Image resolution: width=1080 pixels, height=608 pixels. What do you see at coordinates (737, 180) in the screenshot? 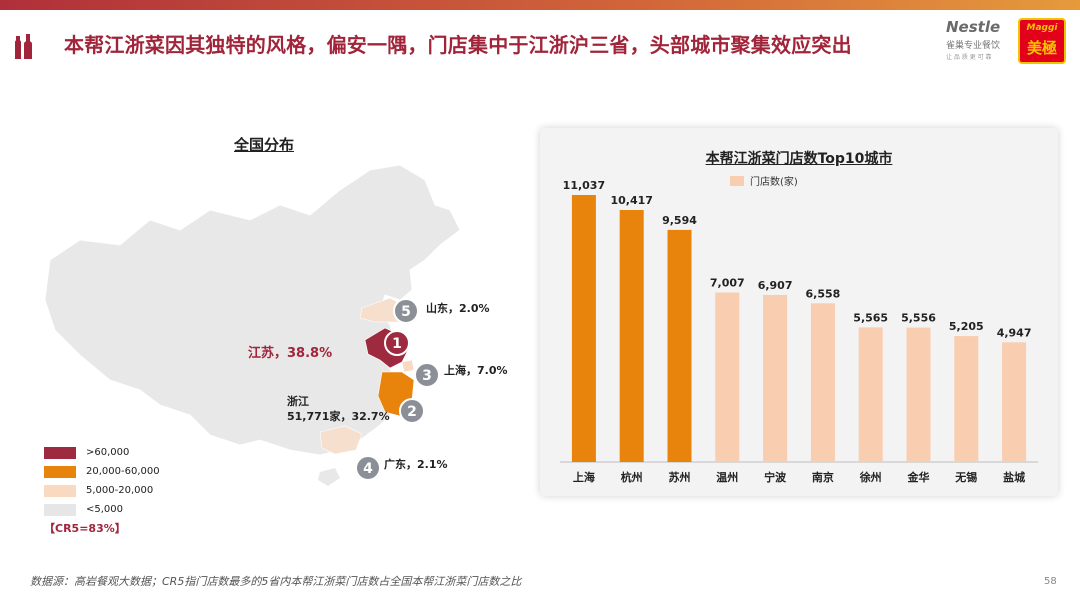
I see `chart-legend-swatch` at bounding box center [737, 180].